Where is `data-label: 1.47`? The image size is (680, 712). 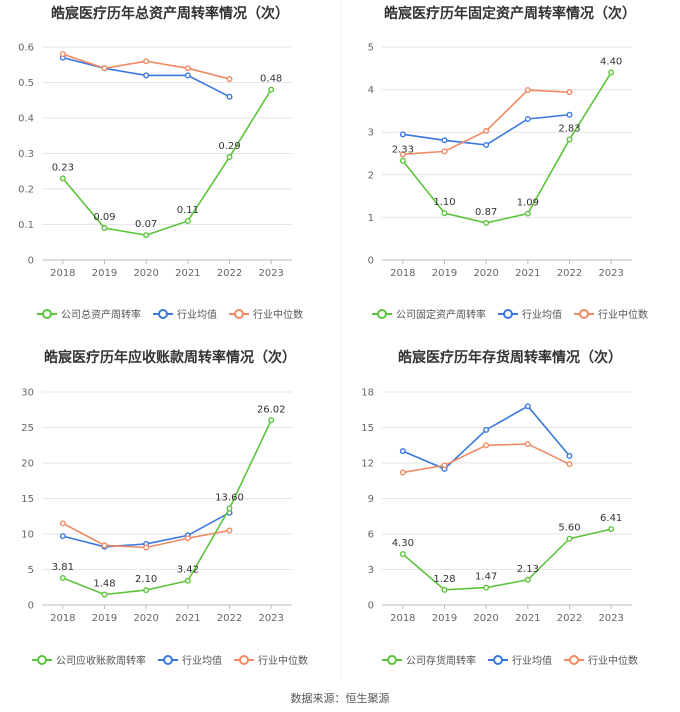 data-label: 1.47 is located at coordinates (486, 577).